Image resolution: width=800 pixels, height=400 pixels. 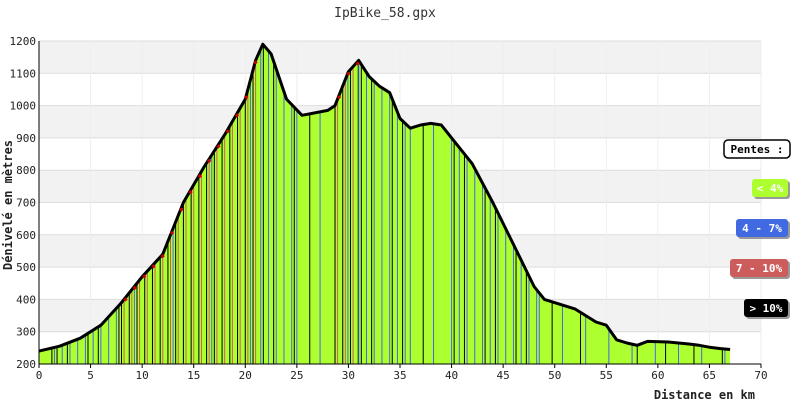 I want to click on legend-label: 7 - 10%, so click(x=759, y=268).